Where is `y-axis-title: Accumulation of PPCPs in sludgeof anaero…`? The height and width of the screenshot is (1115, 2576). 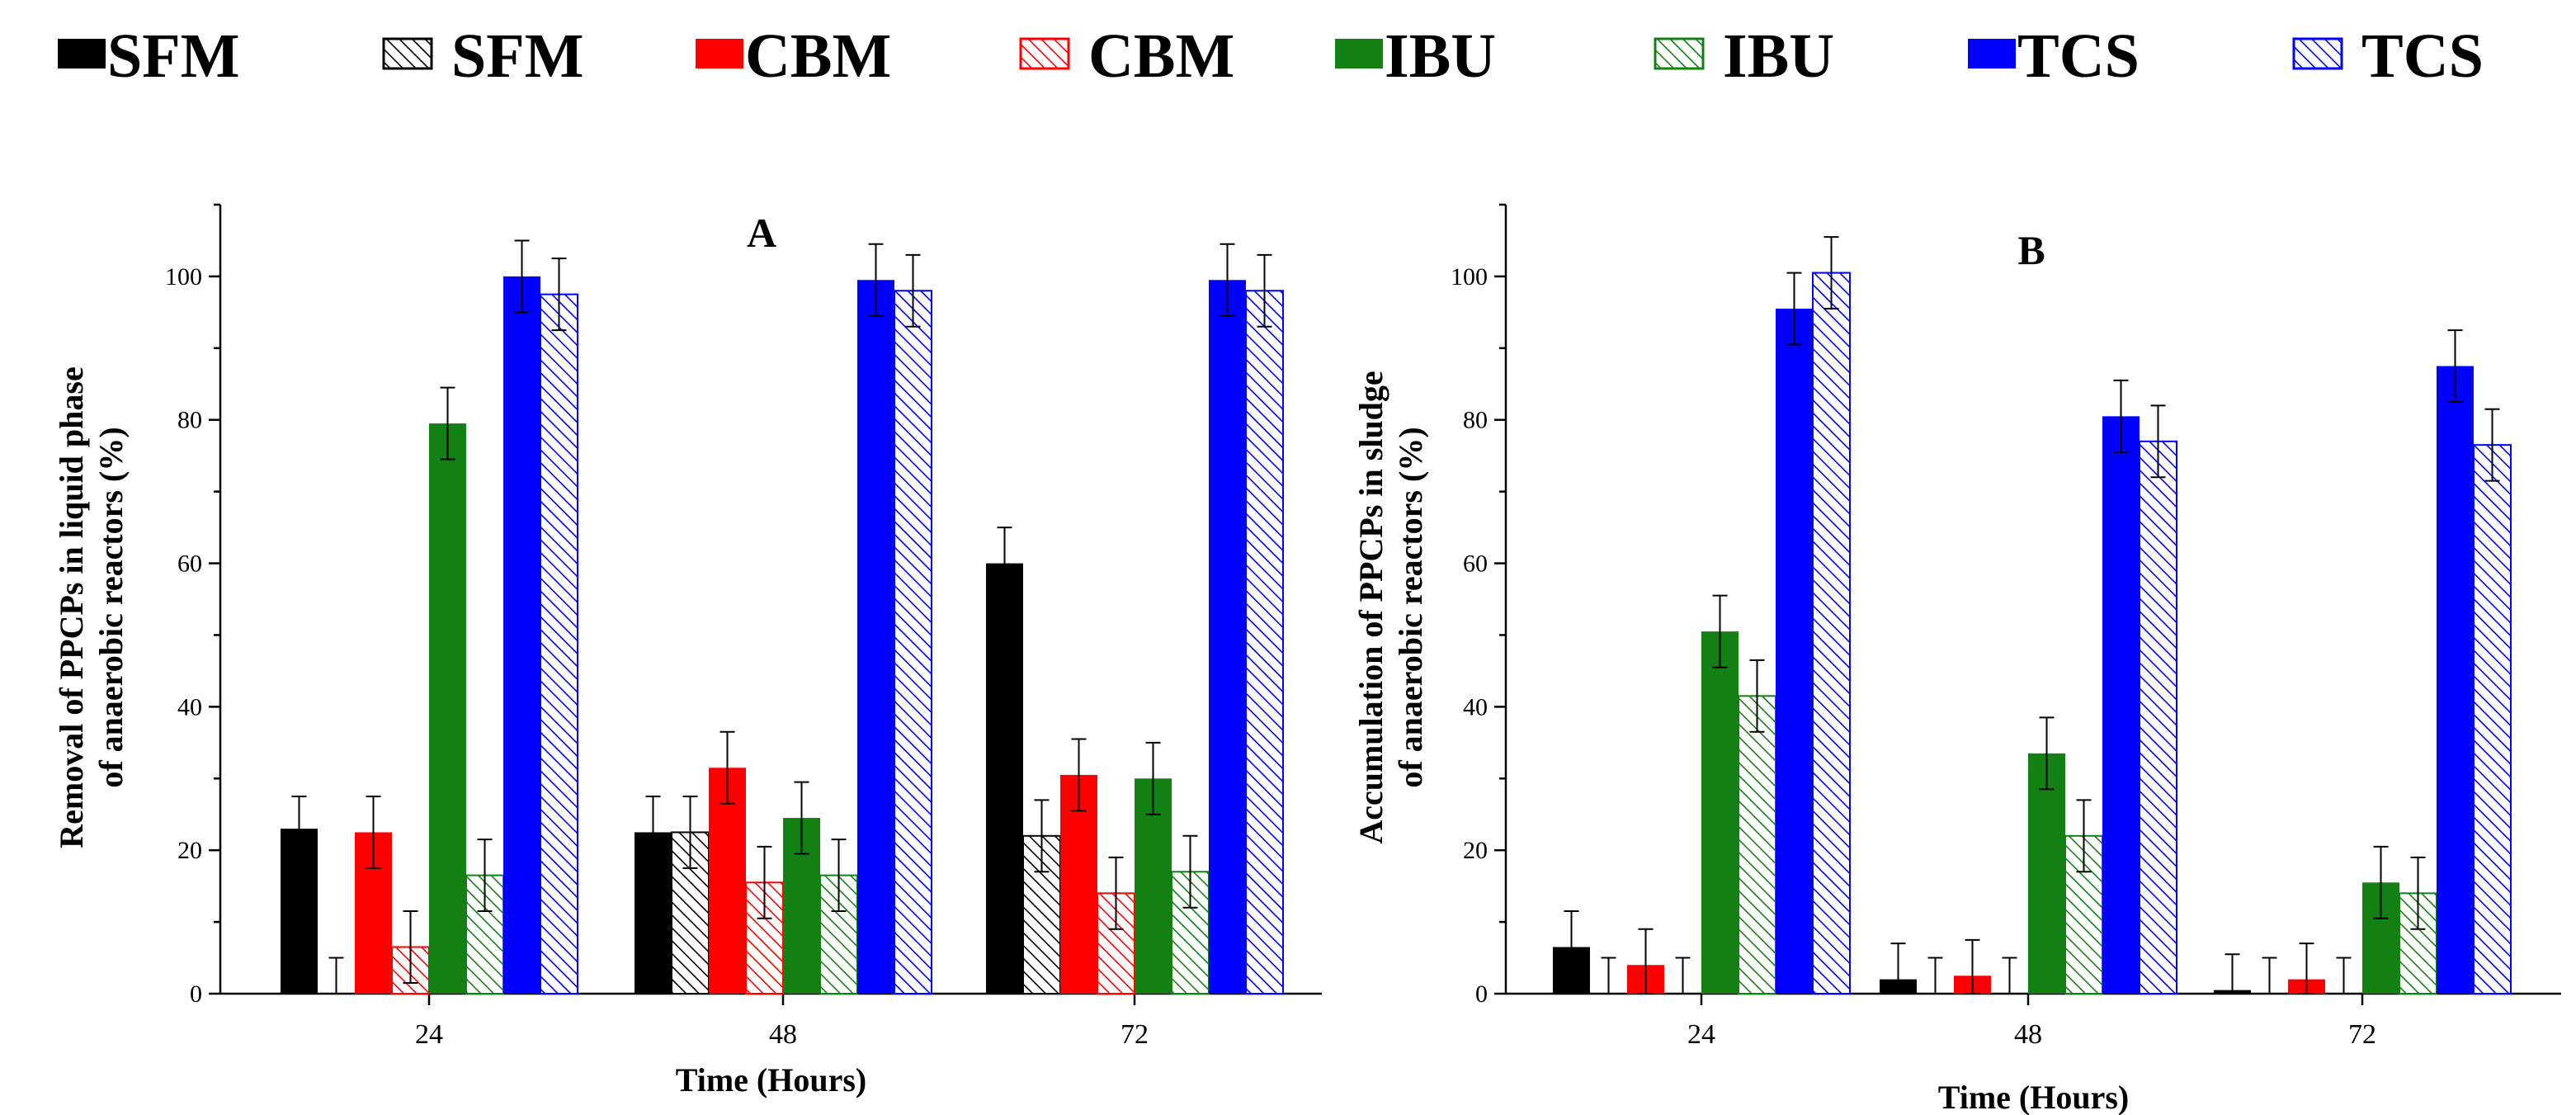 y-axis-title: Accumulation of PPCPs in sludgeof anaero… is located at coordinates (1390, 607).